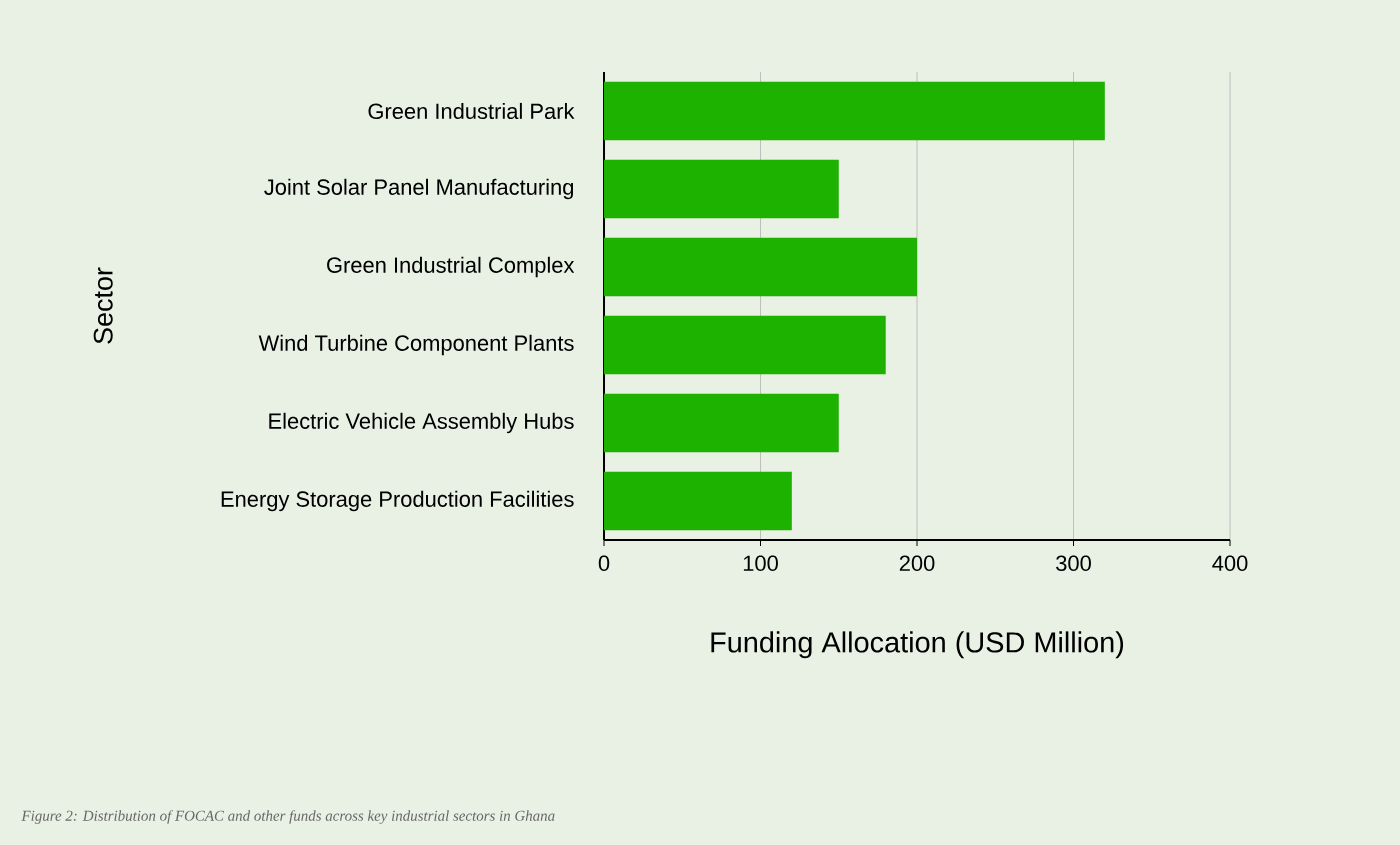 This screenshot has height=845, width=1400. What do you see at coordinates (421, 423) in the screenshot?
I see `y-tick-label: Electric Vehicle Assembly Hubs` at bounding box center [421, 423].